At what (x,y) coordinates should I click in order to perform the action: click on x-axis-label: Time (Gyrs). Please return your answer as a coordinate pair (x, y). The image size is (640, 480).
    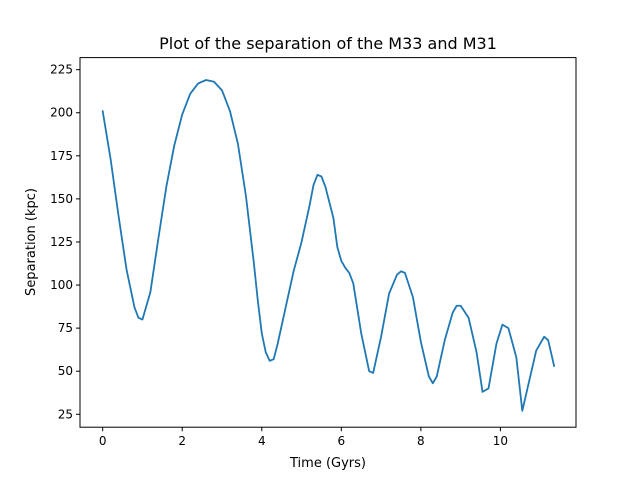
    Looking at the image, I should click on (327, 463).